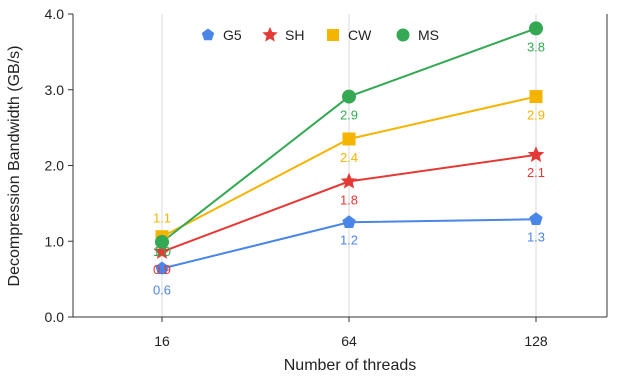 The width and height of the screenshot is (623, 376). I want to click on legend-marker-g5, so click(208, 34).